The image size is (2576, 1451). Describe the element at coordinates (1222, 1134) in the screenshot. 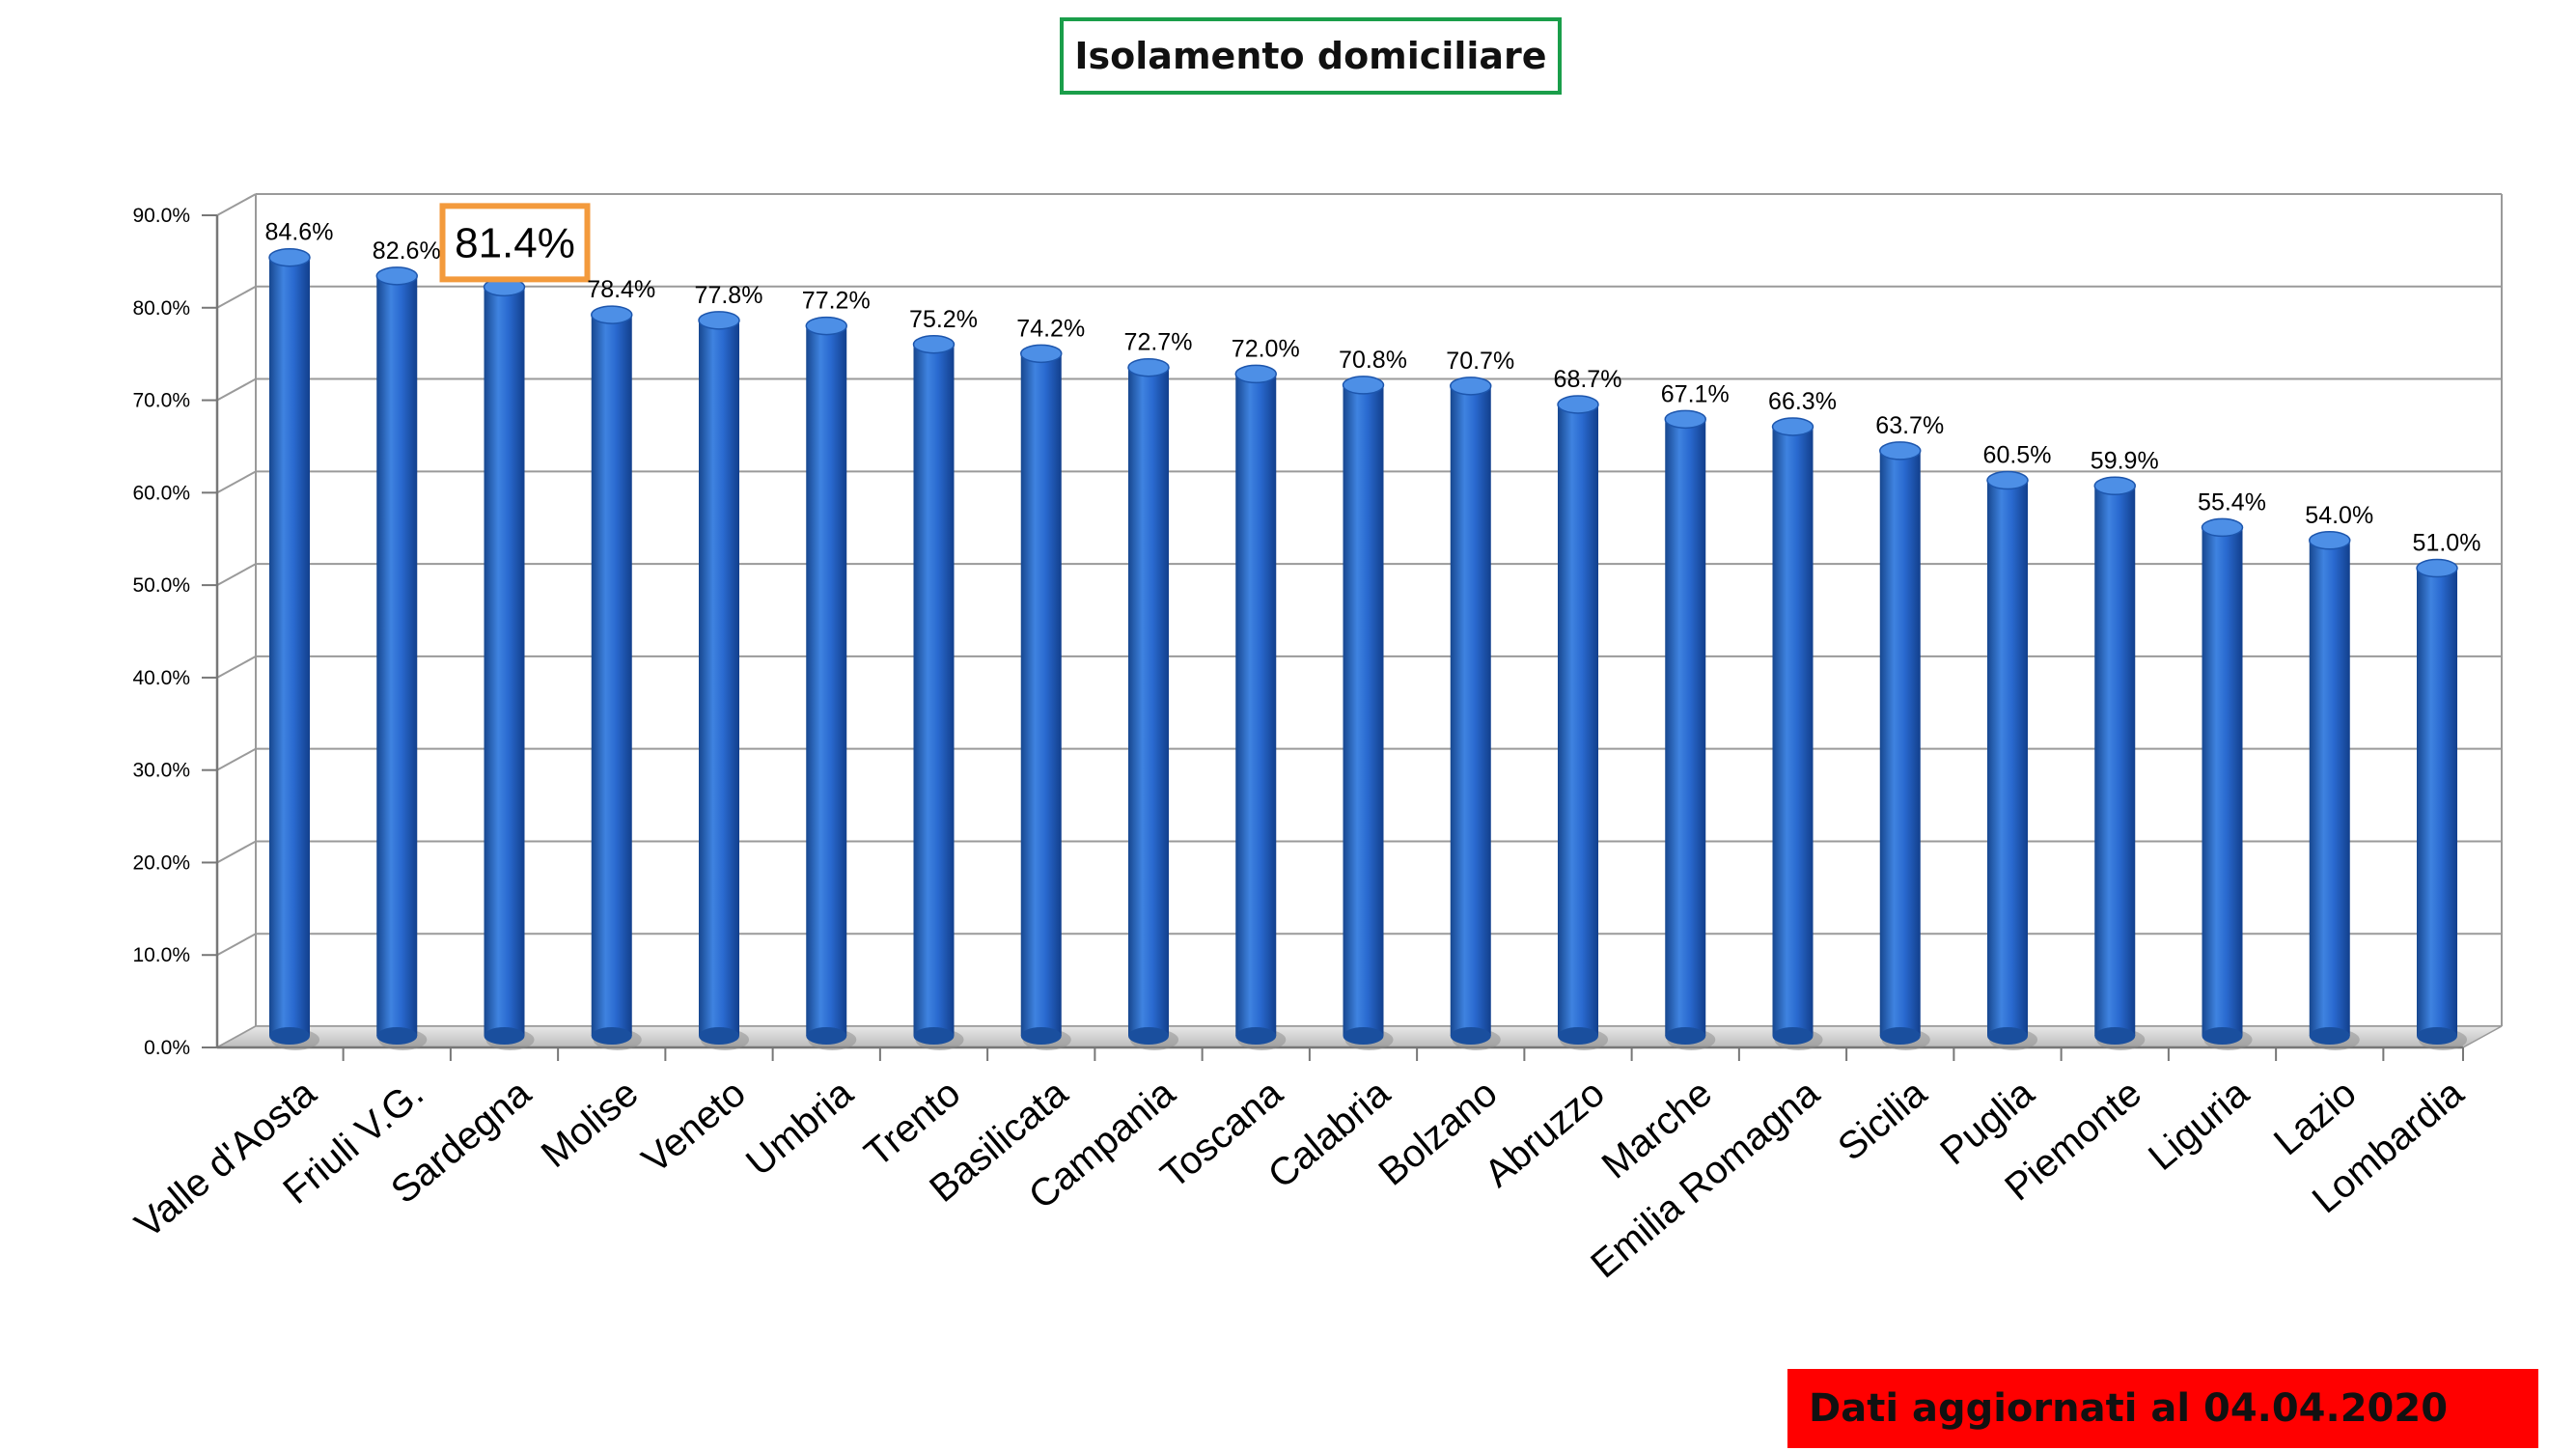

I see `x-category-label: Toscana` at that location.